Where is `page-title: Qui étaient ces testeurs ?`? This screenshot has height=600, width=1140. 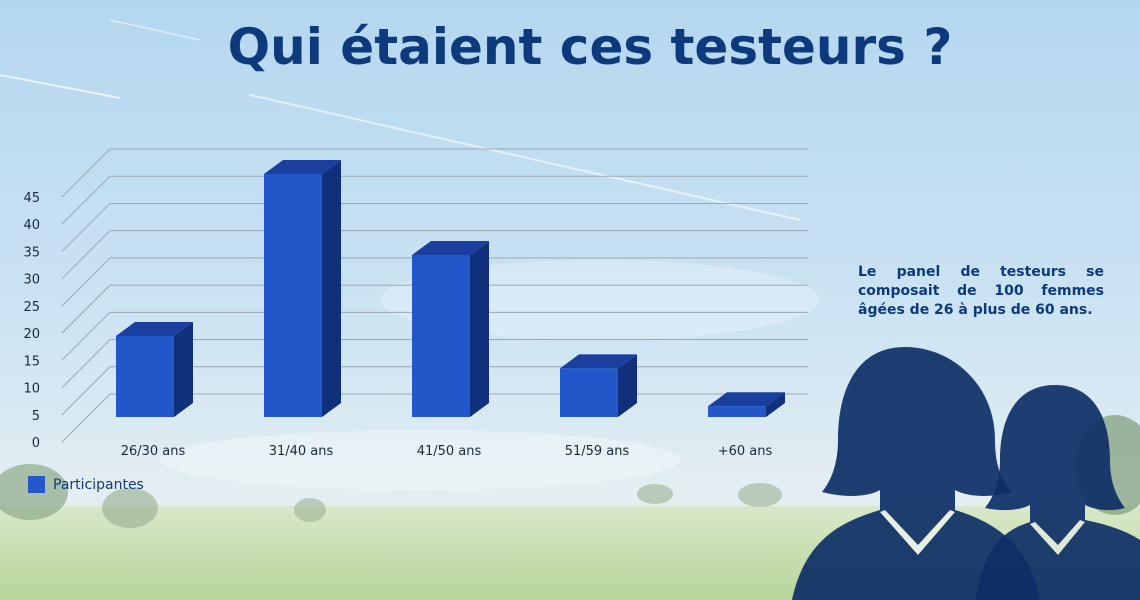 page-title: Qui étaient ces testeurs ? is located at coordinates (590, 47).